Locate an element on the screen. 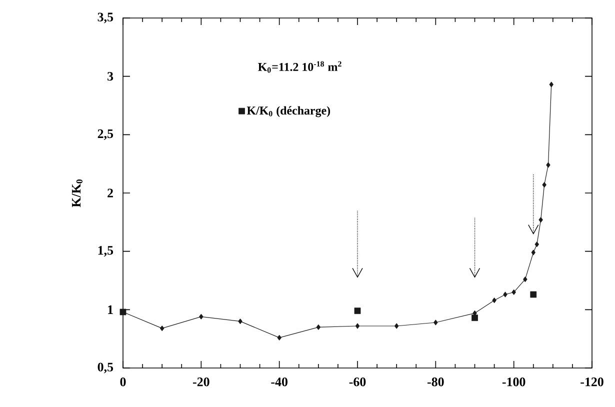 The width and height of the screenshot is (615, 407). y-tick-label: 2 is located at coordinates (110, 193).